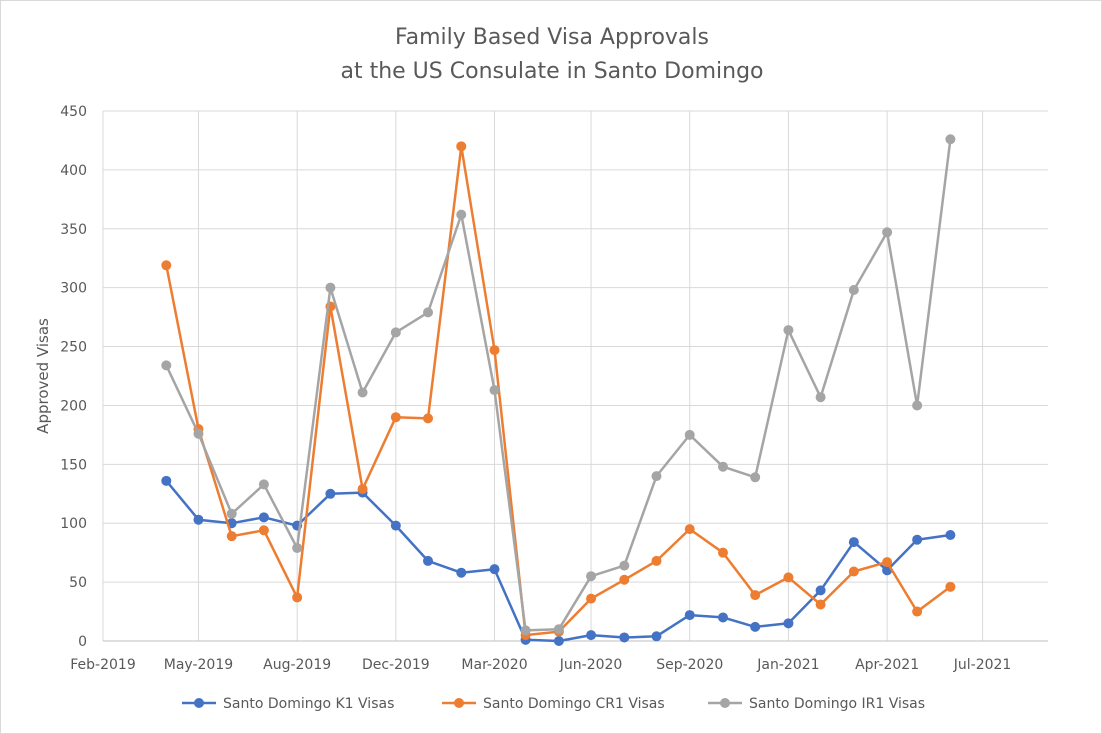 The height and width of the screenshot is (734, 1102). What do you see at coordinates (297, 665) in the screenshot?
I see `x-tick-label: Aug-2019` at bounding box center [297, 665].